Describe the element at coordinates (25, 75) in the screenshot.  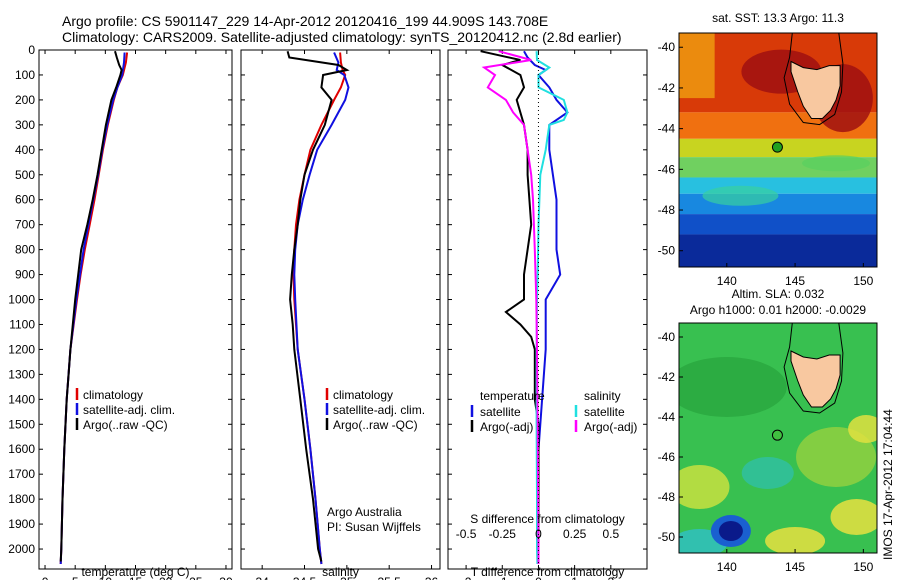
I see `y-tick-label: 100` at that location.